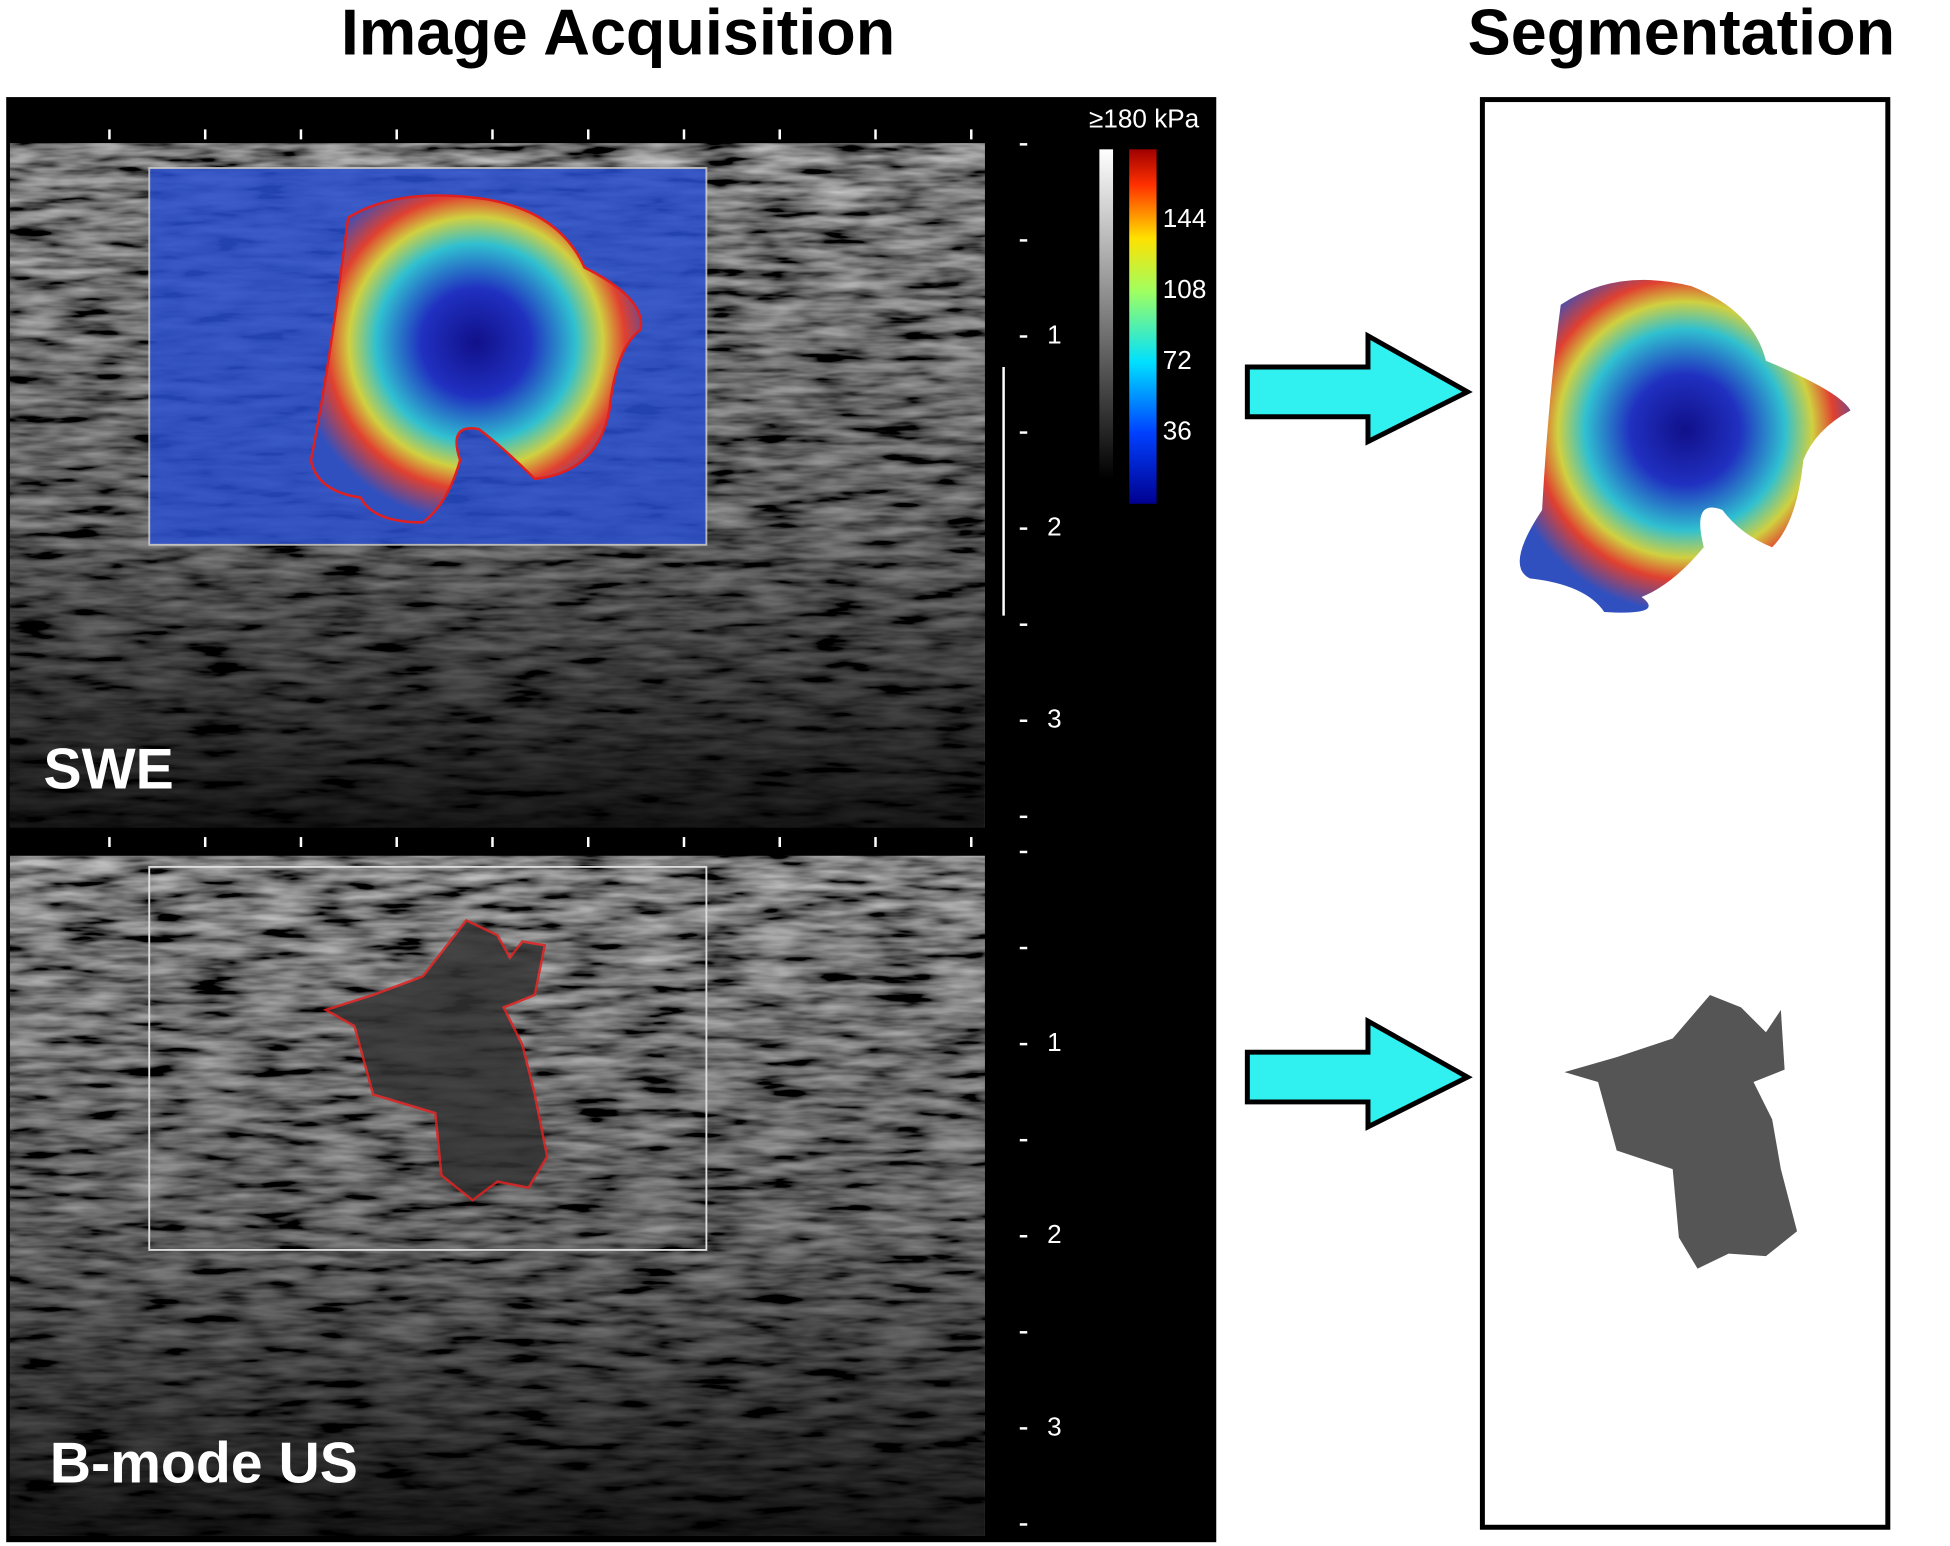  What do you see at coordinates (1177, 360) in the screenshot?
I see `colorbar-tick-label: 72` at bounding box center [1177, 360].